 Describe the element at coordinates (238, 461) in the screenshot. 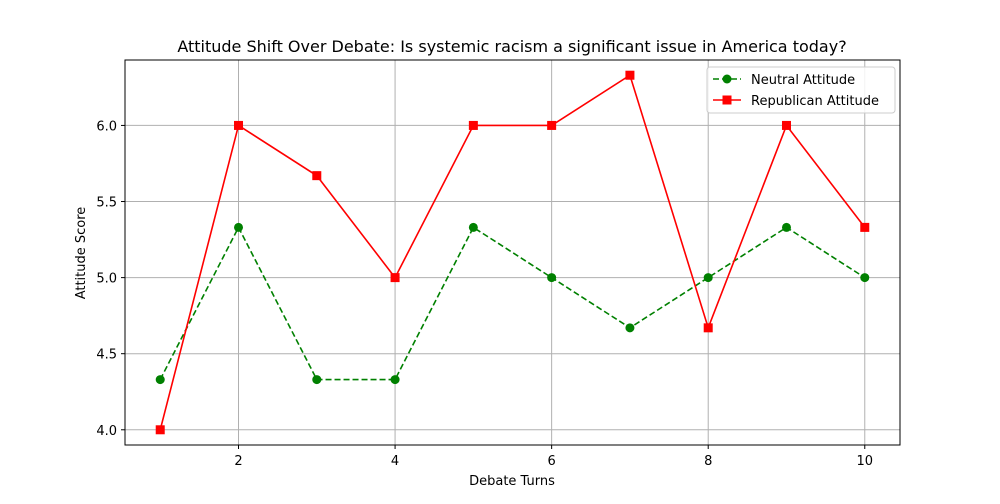

I see `x-tick-label: 2` at that location.